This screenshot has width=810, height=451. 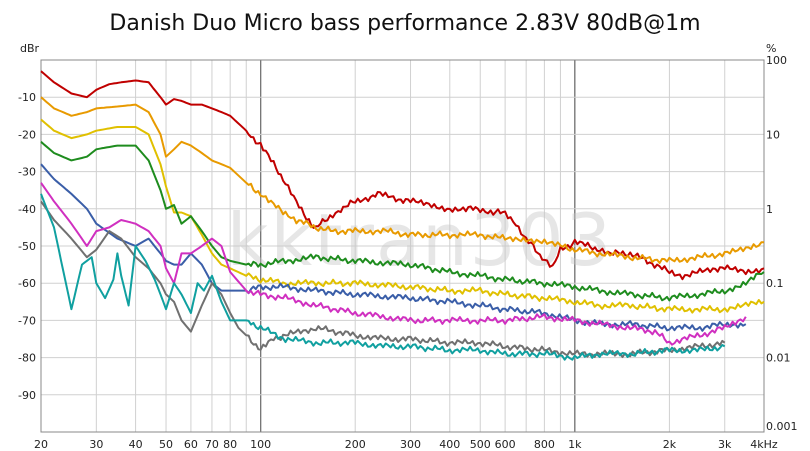 I want to click on left-y-tick-label: -20, so click(x=27, y=134).